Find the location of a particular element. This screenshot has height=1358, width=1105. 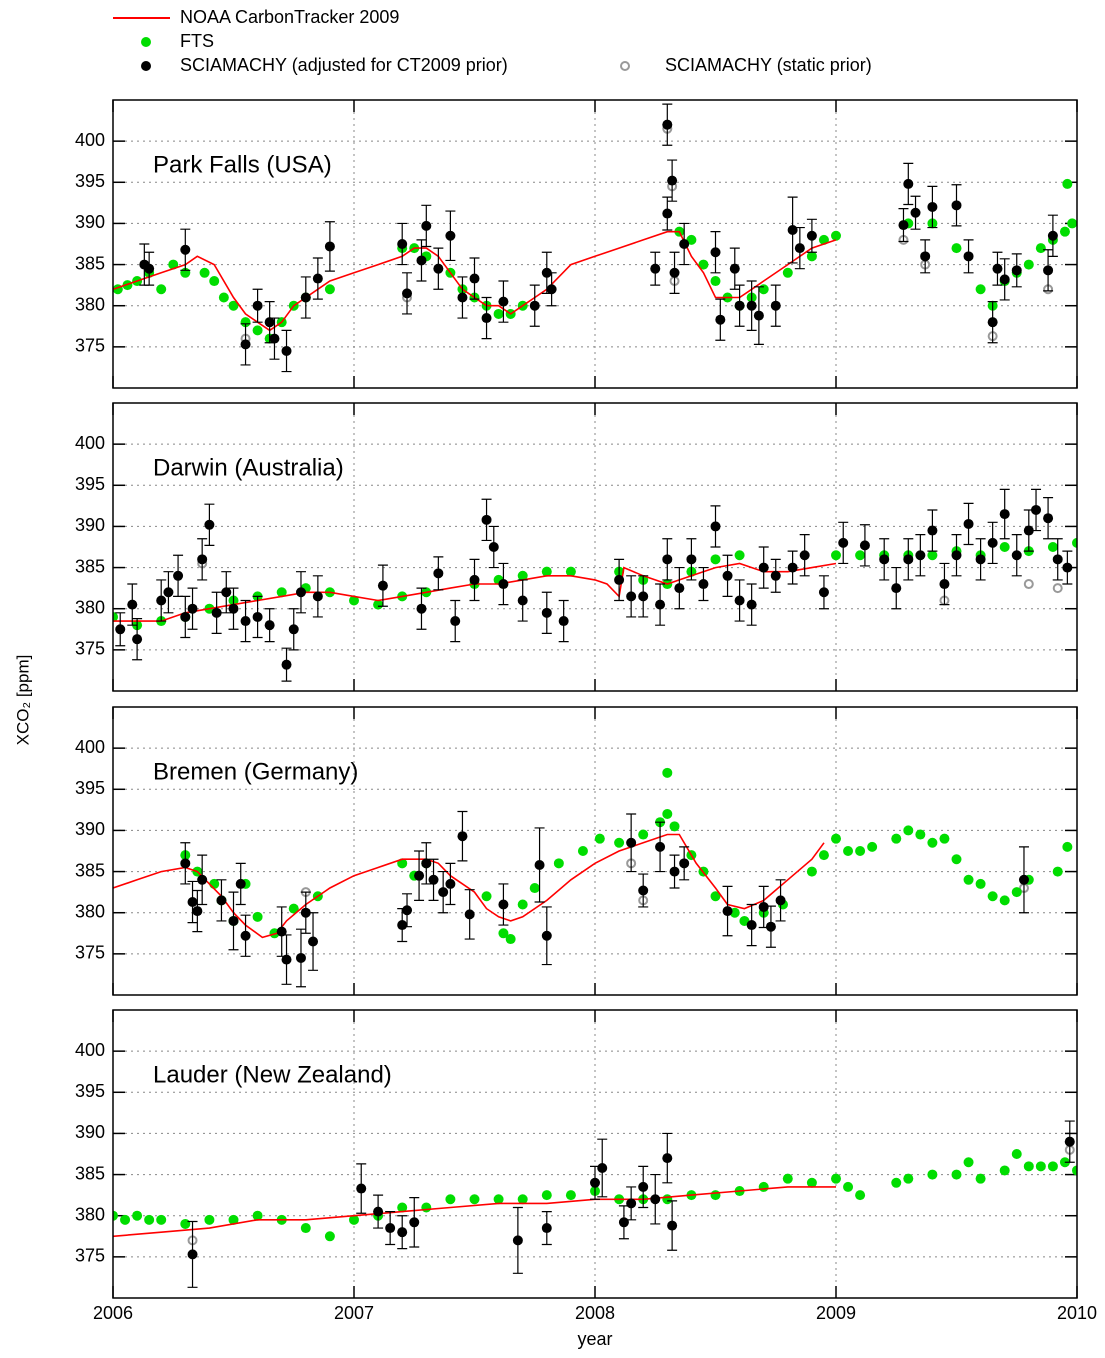

y-tick-label: 375 is located at coordinates (90, 953).